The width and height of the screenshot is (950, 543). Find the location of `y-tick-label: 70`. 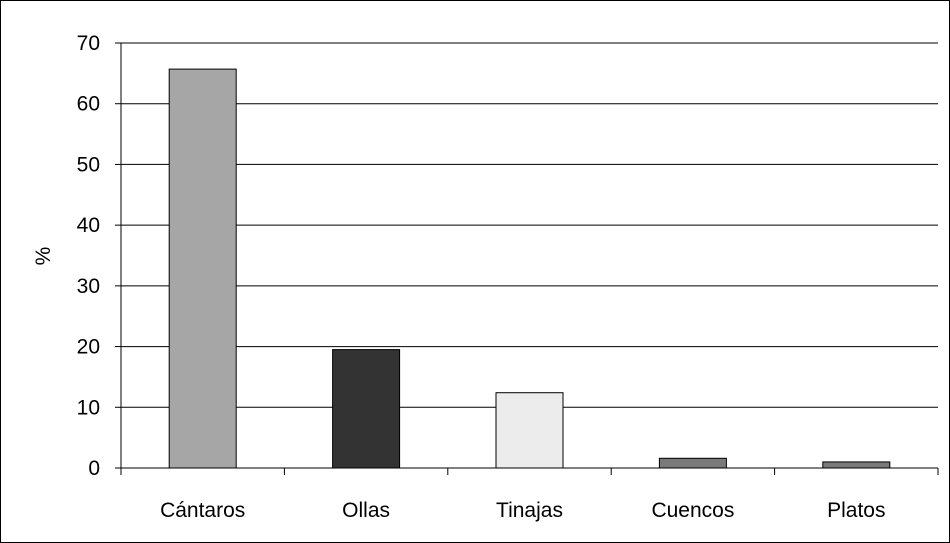

y-tick-label: 70 is located at coordinates (88, 43).